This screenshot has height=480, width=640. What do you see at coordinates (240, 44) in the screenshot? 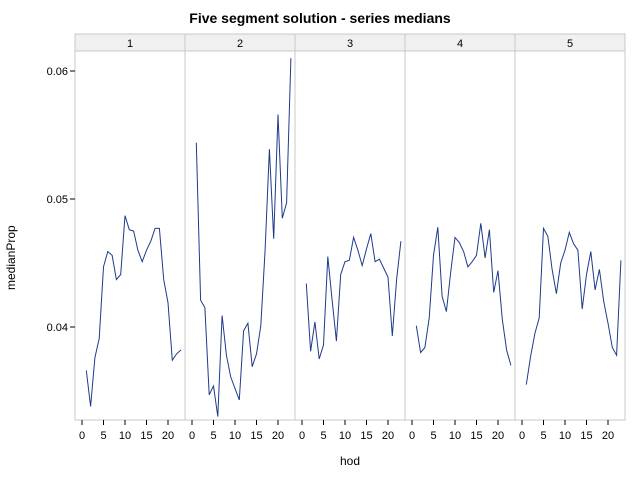
I see `panel-header-label: 2` at bounding box center [240, 44].